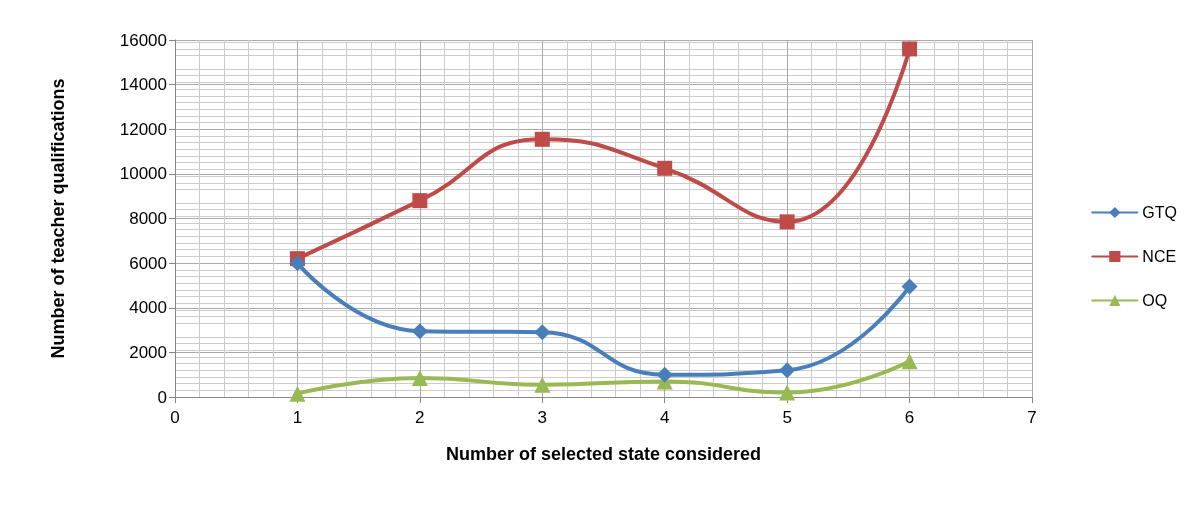 The height and width of the screenshot is (513, 1202). What do you see at coordinates (1160, 212) in the screenshot?
I see `legend-label: GTQ` at bounding box center [1160, 212].